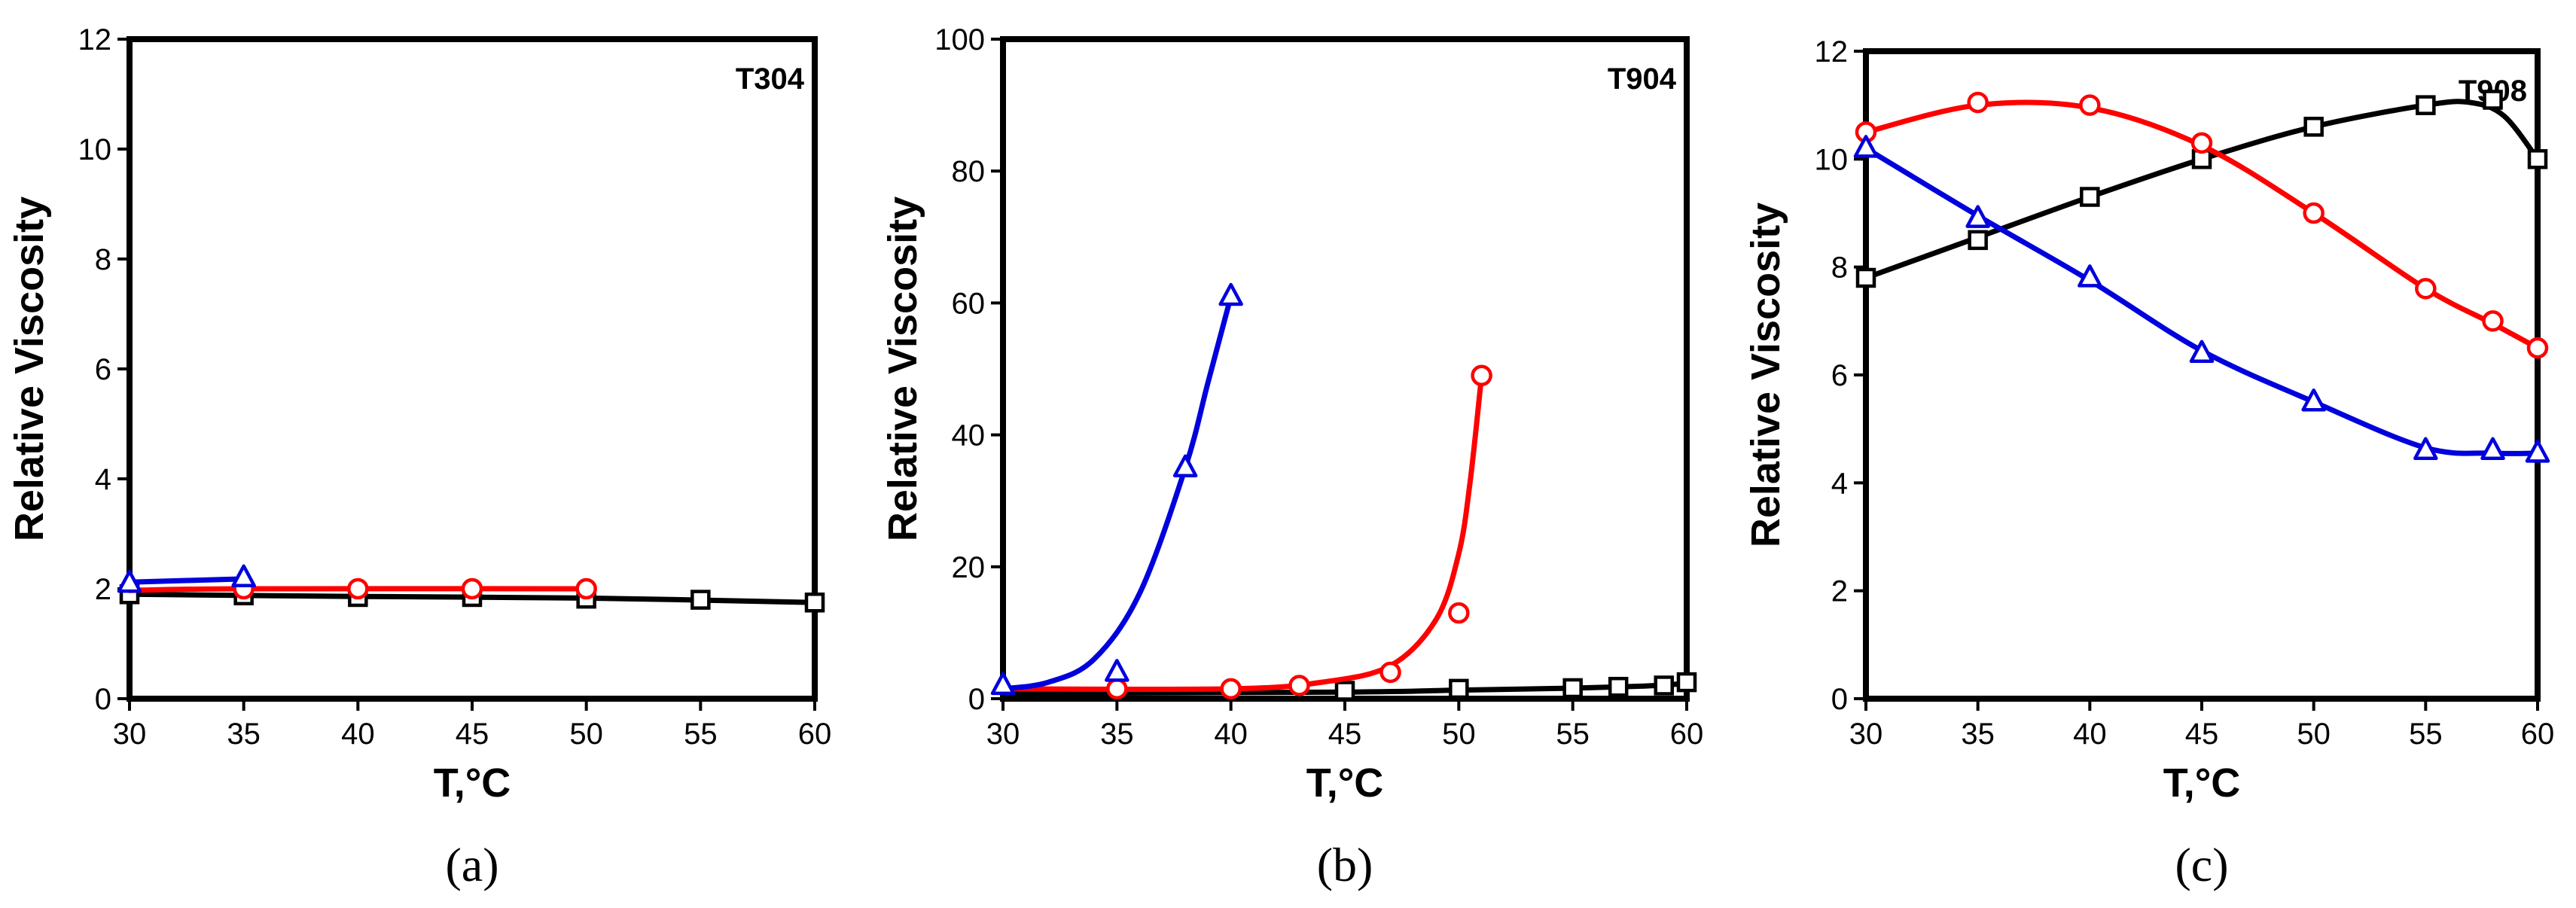 Image resolution: width=2576 pixels, height=908 pixels. What do you see at coordinates (471, 864) in the screenshot?
I see `panel-label: (a)` at bounding box center [471, 864].